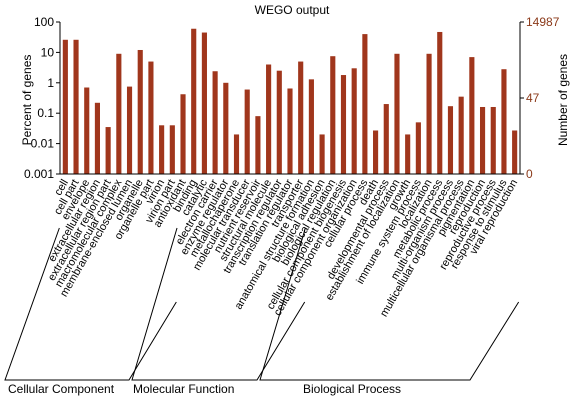 The image size is (585, 405). Describe the element at coordinates (543, 22) in the screenshot. I see `right-tick-label: 14987` at that location.